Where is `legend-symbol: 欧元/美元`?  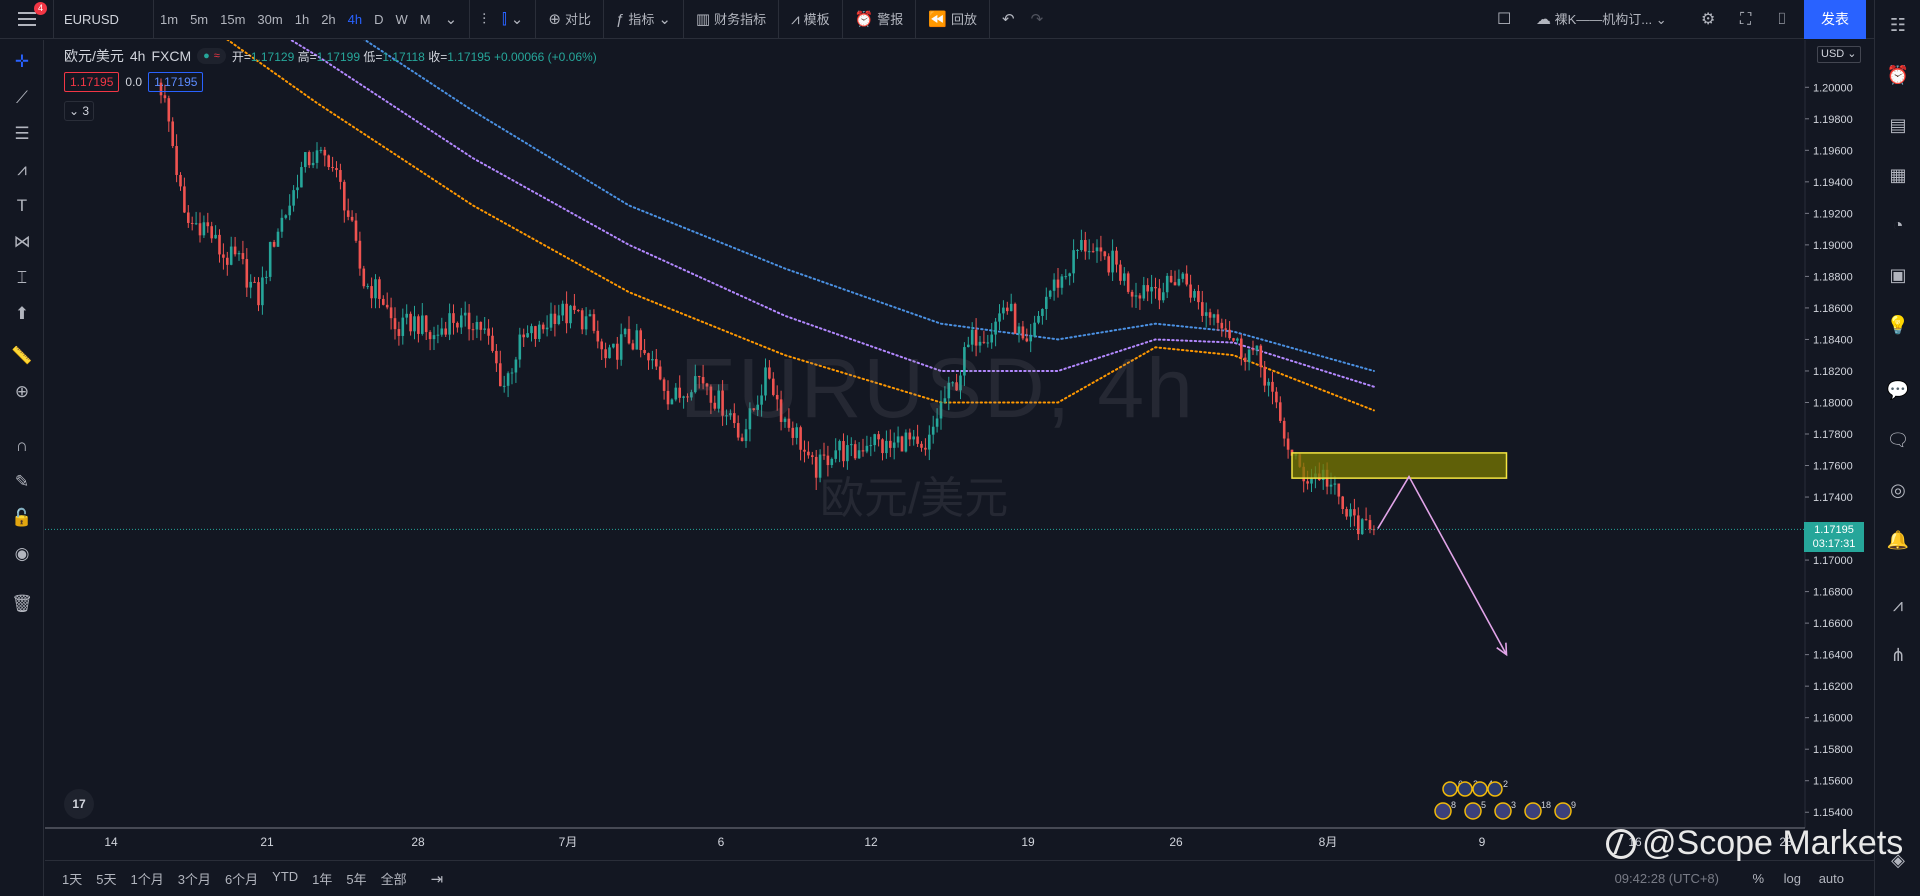 legend-symbol: 欧元/美元 is located at coordinates (94, 56).